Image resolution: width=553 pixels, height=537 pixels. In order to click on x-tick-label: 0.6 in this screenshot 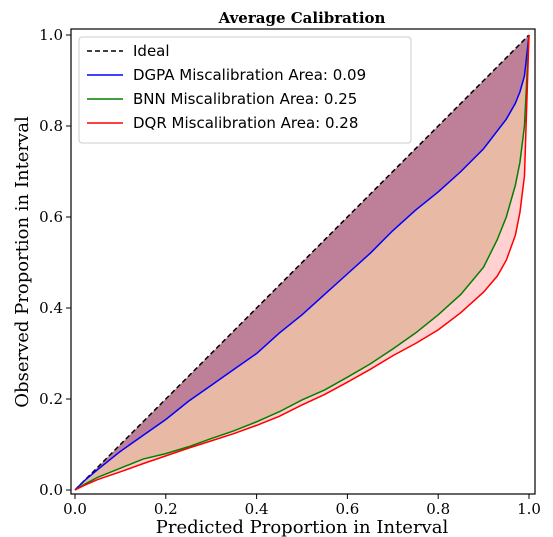, I will do `click(347, 509)`.